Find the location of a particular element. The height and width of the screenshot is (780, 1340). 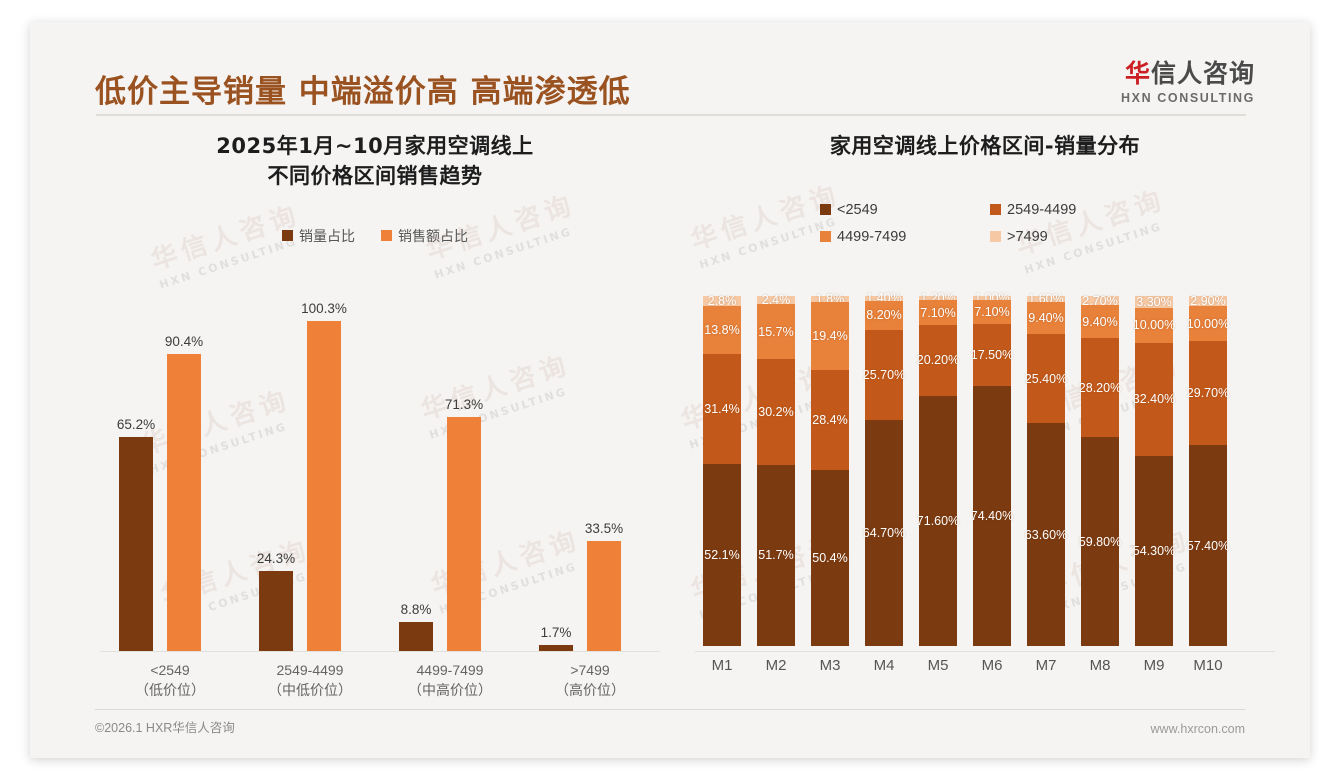

bar-value-label: 24.3% is located at coordinates (276, 559).